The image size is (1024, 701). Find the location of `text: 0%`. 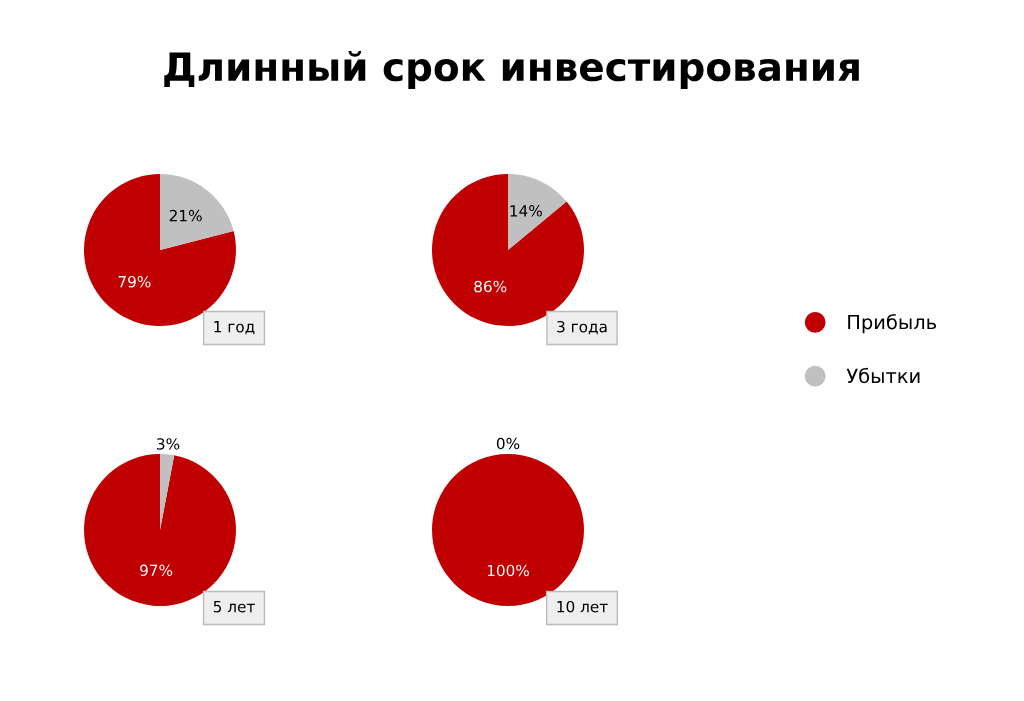

text: 0% is located at coordinates (508, 443).